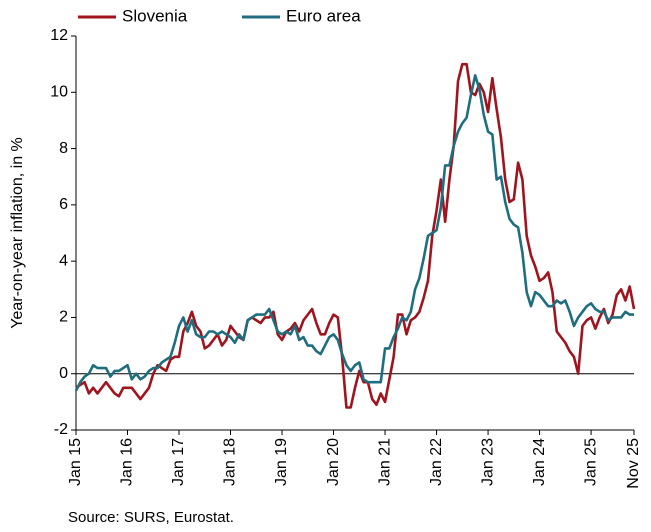 The image size is (651, 532). What do you see at coordinates (61, 429) in the screenshot?
I see `y-tick-label: -2` at bounding box center [61, 429].